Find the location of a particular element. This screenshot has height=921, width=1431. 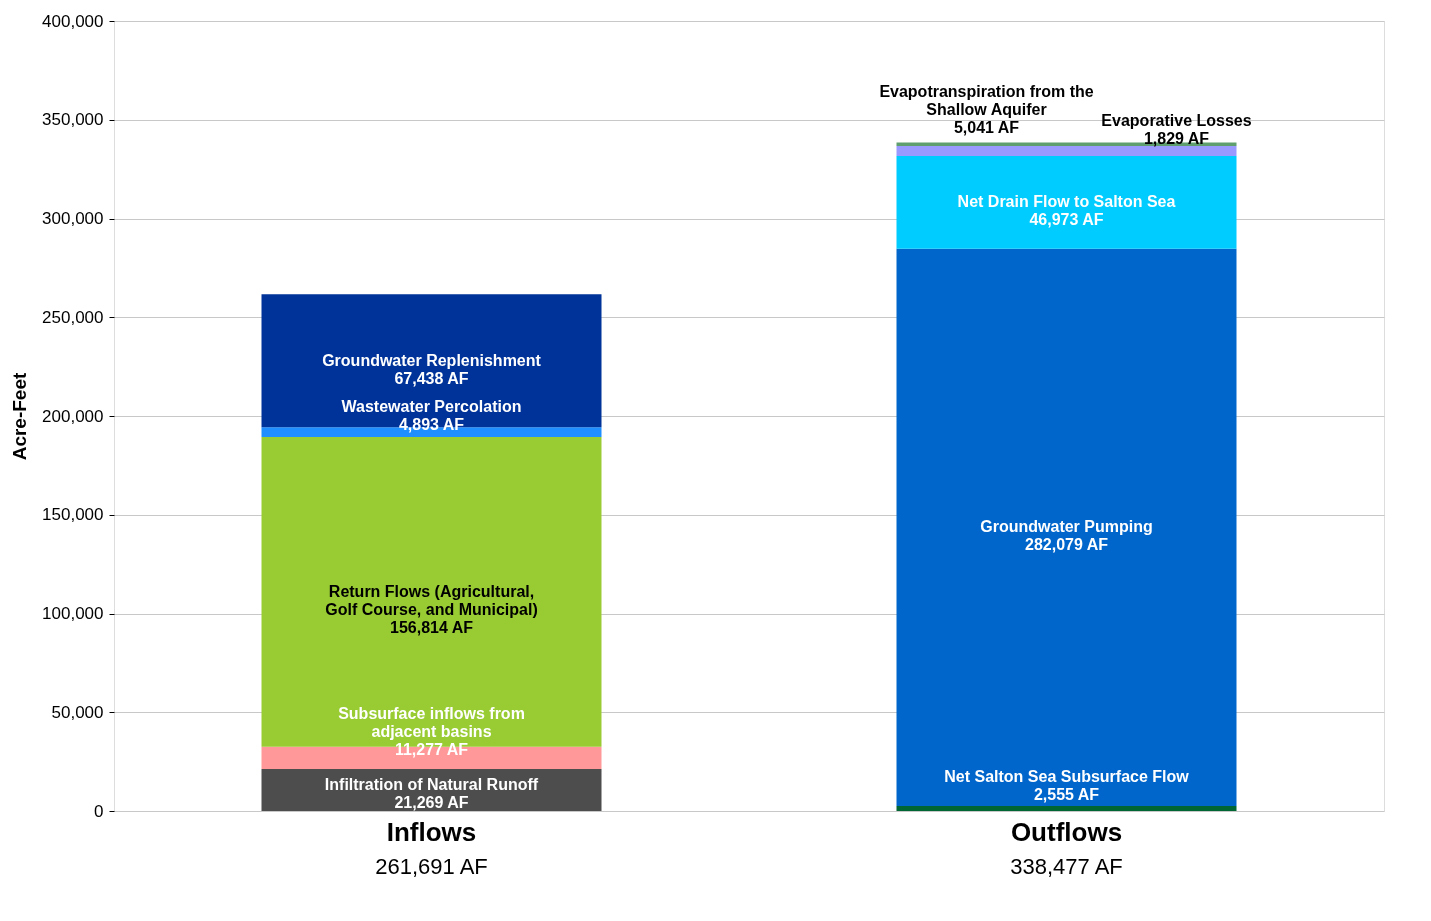

series-label: Net Salton Sea Subsurface Flow is located at coordinates (1067, 776).